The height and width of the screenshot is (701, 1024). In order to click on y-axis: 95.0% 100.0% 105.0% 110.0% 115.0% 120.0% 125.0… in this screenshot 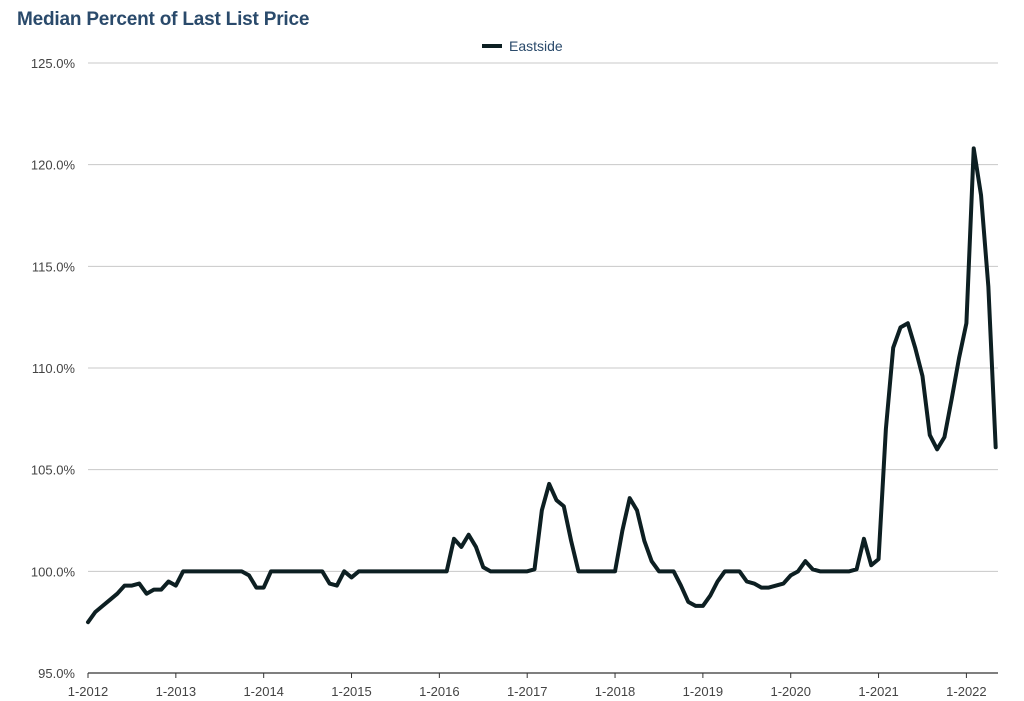, I will do `click(53, 368)`.